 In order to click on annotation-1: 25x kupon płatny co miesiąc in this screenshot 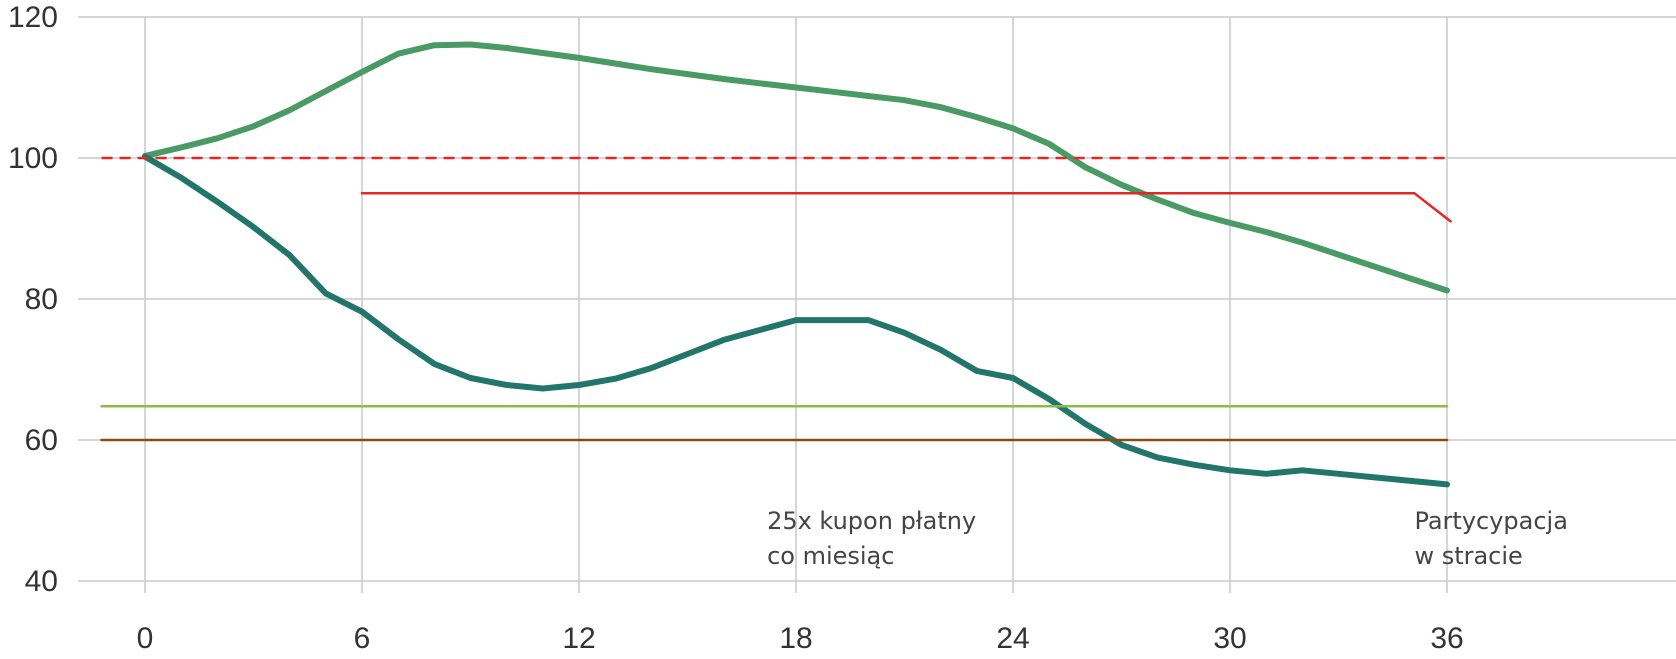, I will do `click(871, 538)`.